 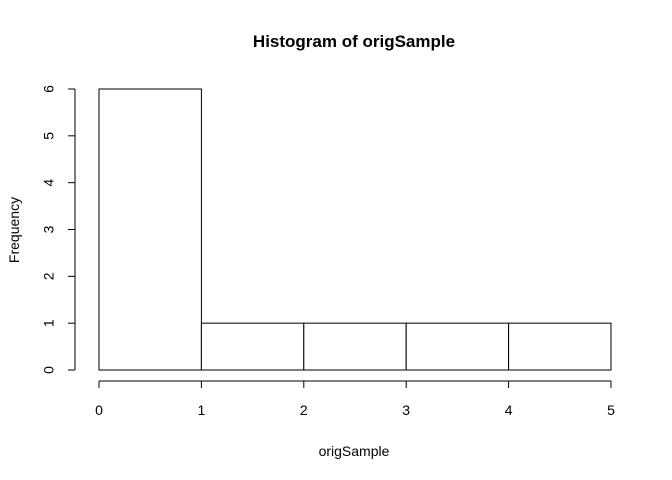 I want to click on y-tick-label: 2, so click(x=49, y=276).